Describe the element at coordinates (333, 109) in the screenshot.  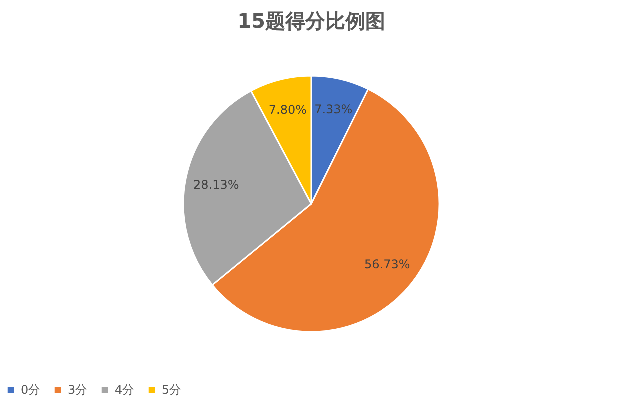
I see `data-label: 7.33%` at that location.